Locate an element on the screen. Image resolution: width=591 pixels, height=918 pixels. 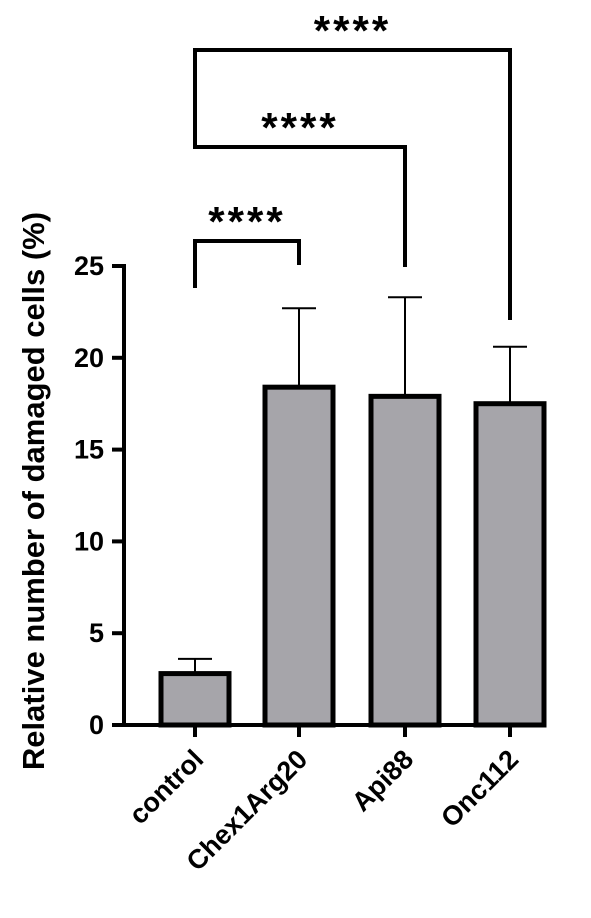
y-ticks: 0 5 10 15 20 25 is located at coordinates (99, 495).